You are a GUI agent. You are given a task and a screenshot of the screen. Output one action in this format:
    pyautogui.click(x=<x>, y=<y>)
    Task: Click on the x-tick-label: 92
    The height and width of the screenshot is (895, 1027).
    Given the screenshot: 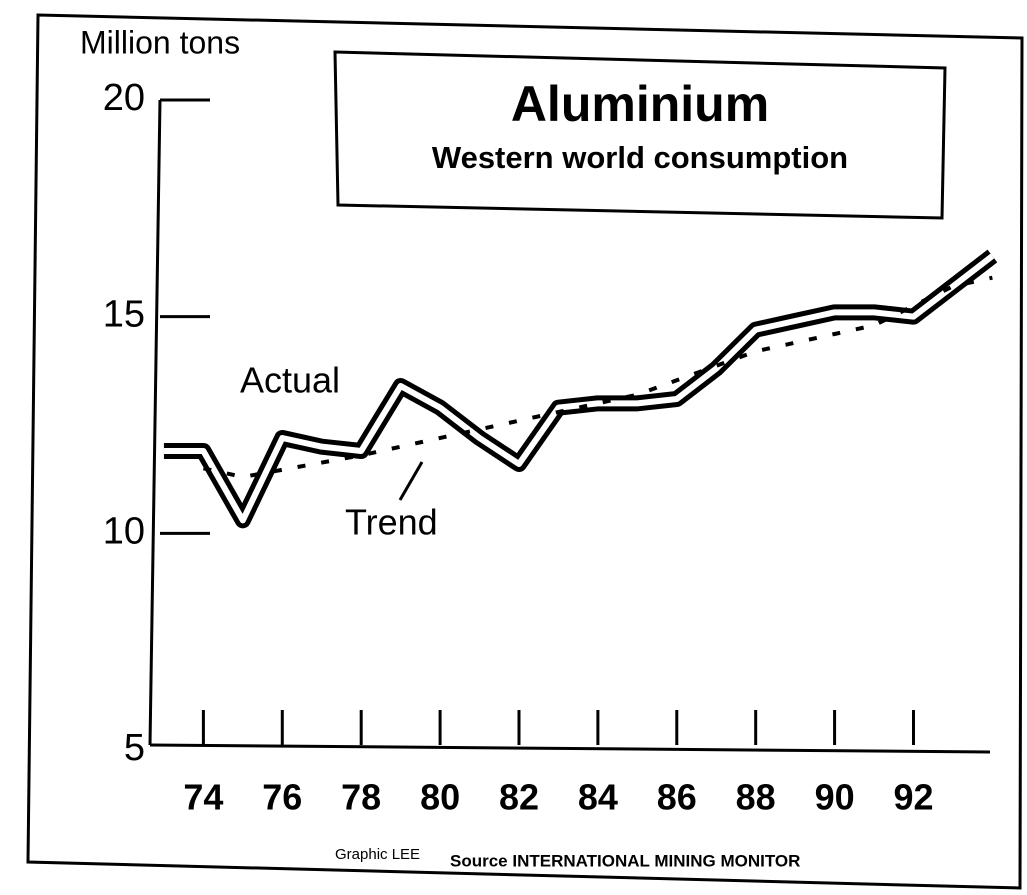 What is the action you would take?
    pyautogui.click(x=913, y=797)
    